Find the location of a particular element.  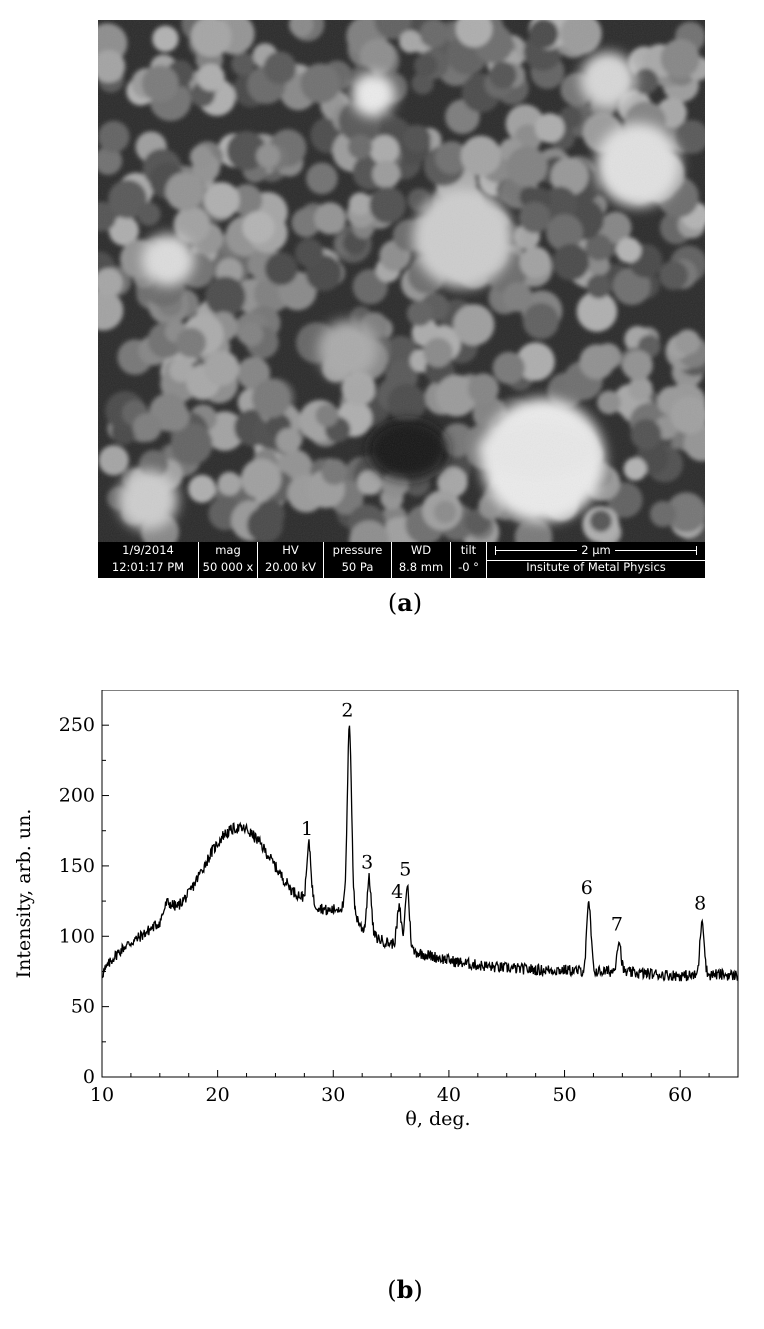

x-tick-label: 30 is located at coordinates (333, 1095).